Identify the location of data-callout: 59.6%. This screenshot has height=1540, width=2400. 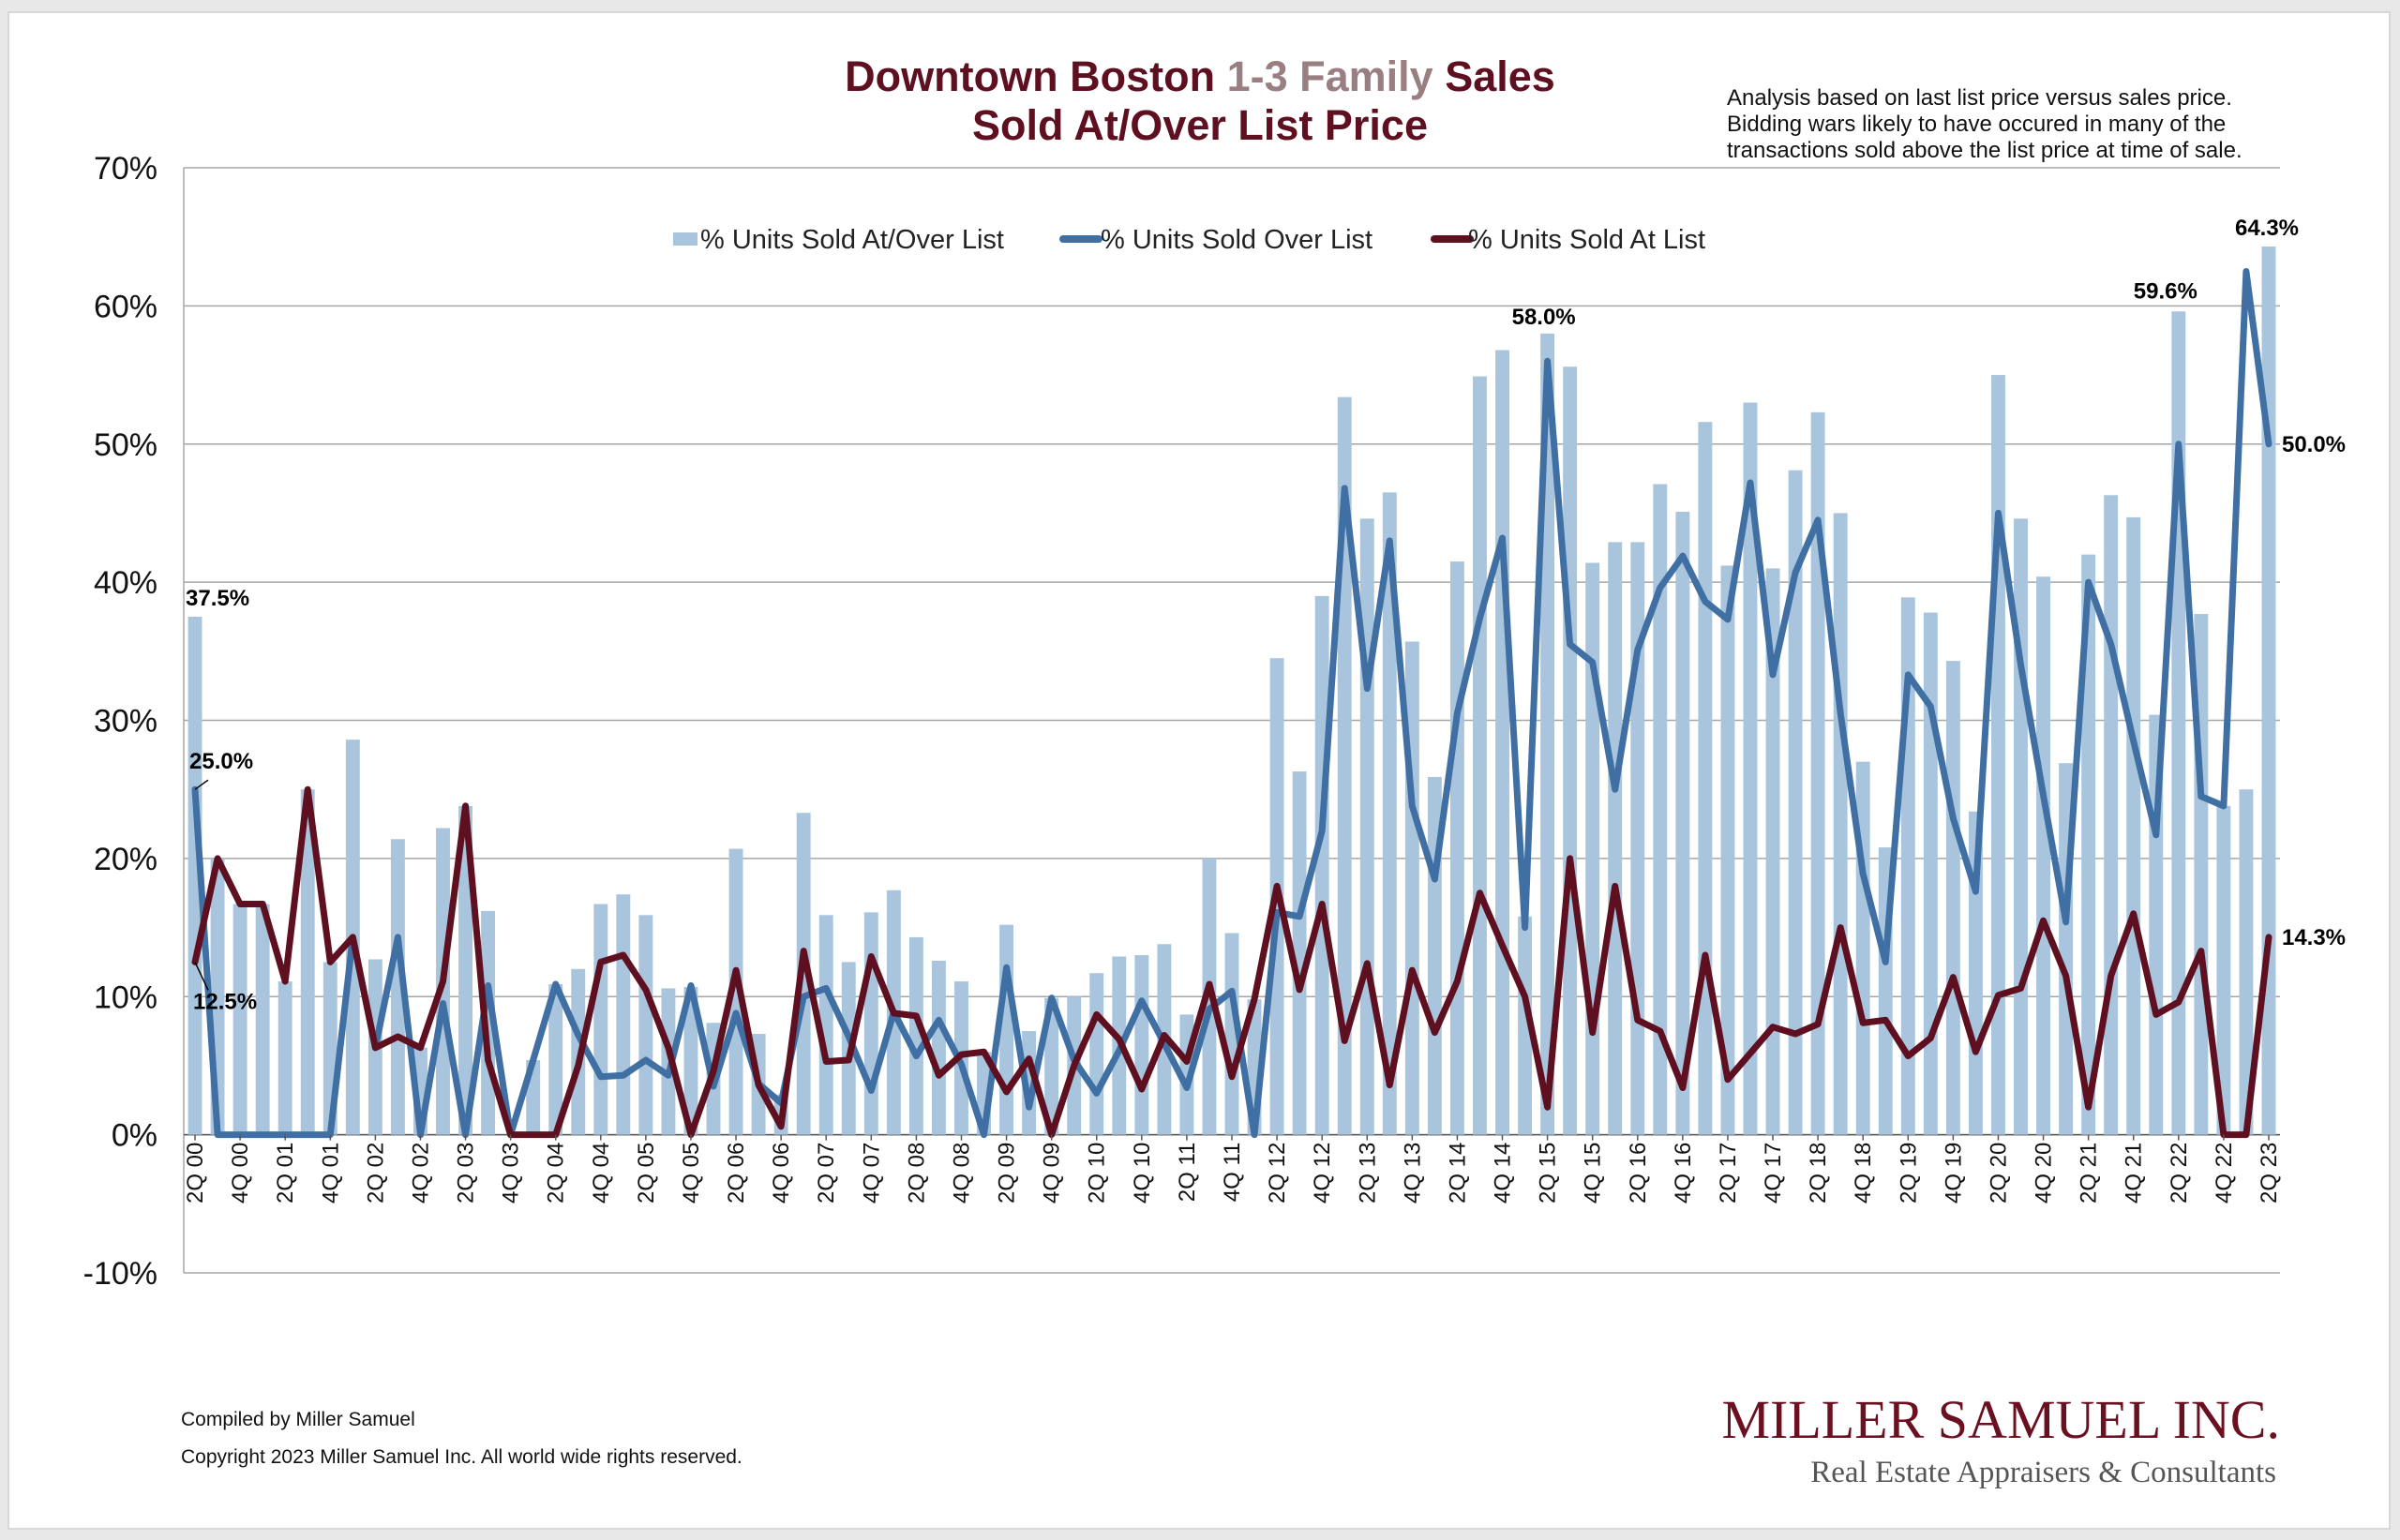
(2166, 291).